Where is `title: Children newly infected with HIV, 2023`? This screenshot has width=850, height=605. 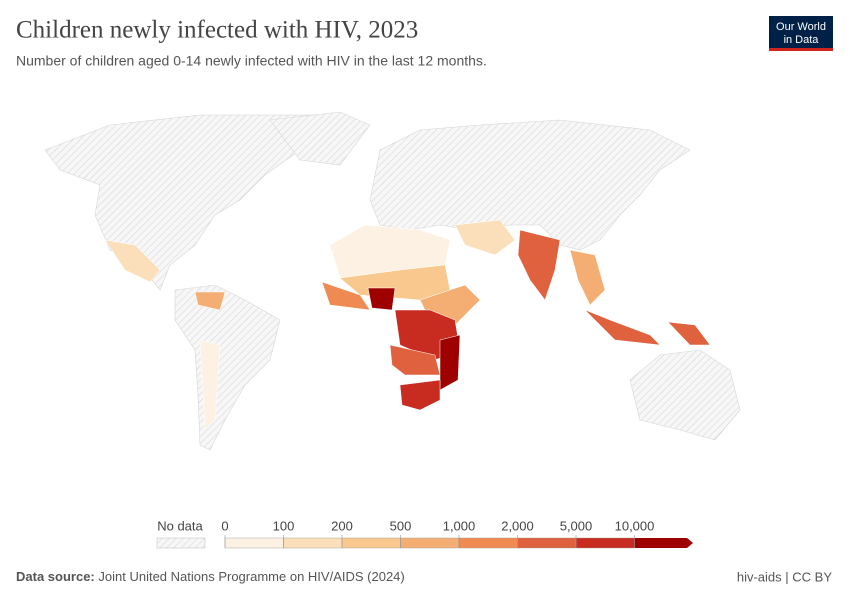
title: Children newly infected with HIV, 2023 is located at coordinates (217, 30).